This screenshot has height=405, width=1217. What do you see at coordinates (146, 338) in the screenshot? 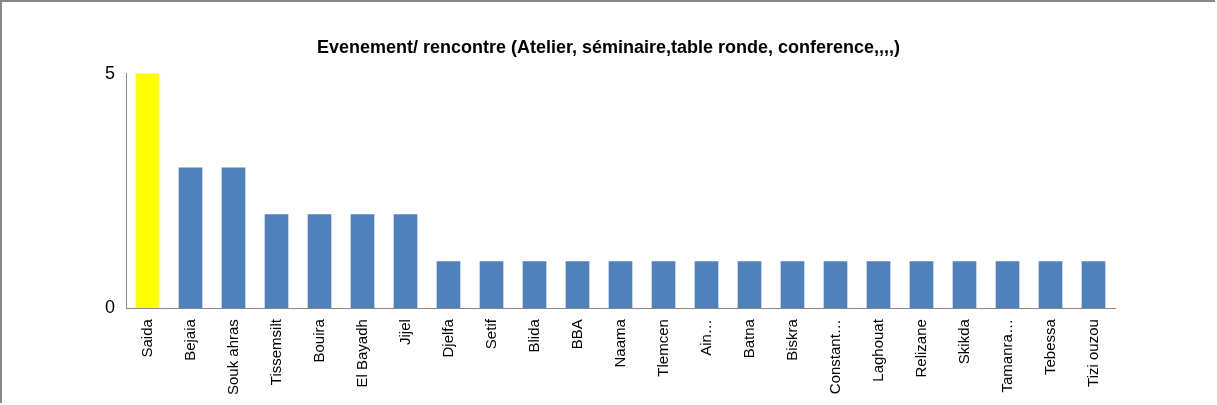
I see `x-tick-label: Saida` at bounding box center [146, 338].